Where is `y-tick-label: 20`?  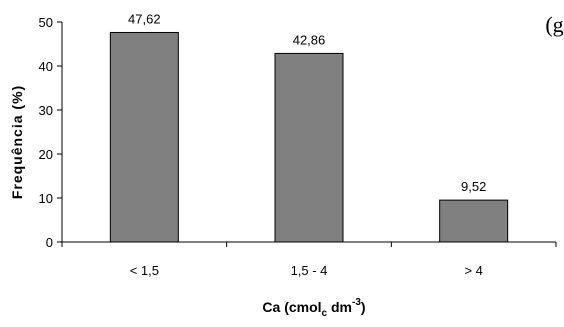 y-tick-label: 20 is located at coordinates (46, 154).